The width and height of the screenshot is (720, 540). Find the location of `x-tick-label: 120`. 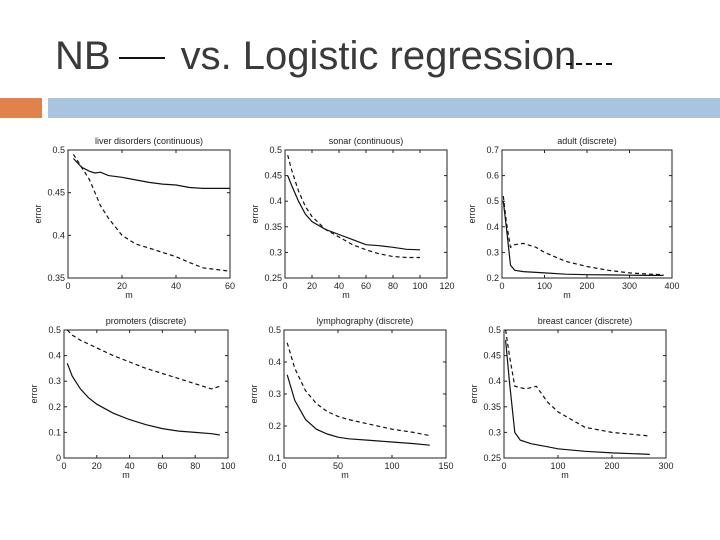

x-tick-label: 120 is located at coordinates (446, 286).